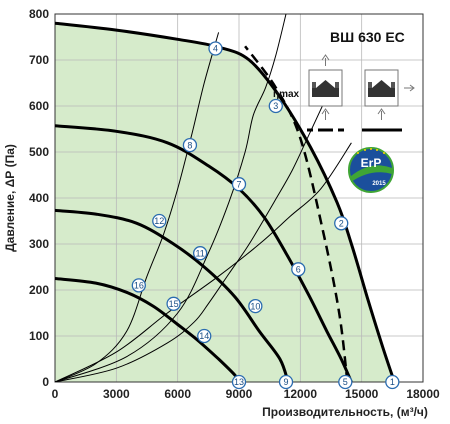 Image resolution: width=450 pixels, height=424 pixels. I want to click on x-axis-title: Производительность, (м³/ч), so click(345, 412).